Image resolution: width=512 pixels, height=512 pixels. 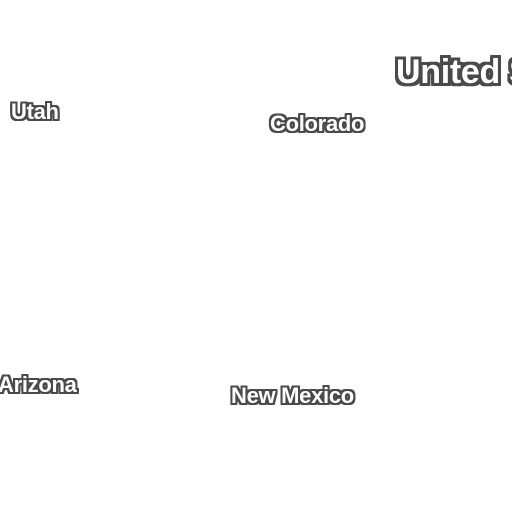 I want to click on country-label-united-states: United S, so click(x=454, y=72).